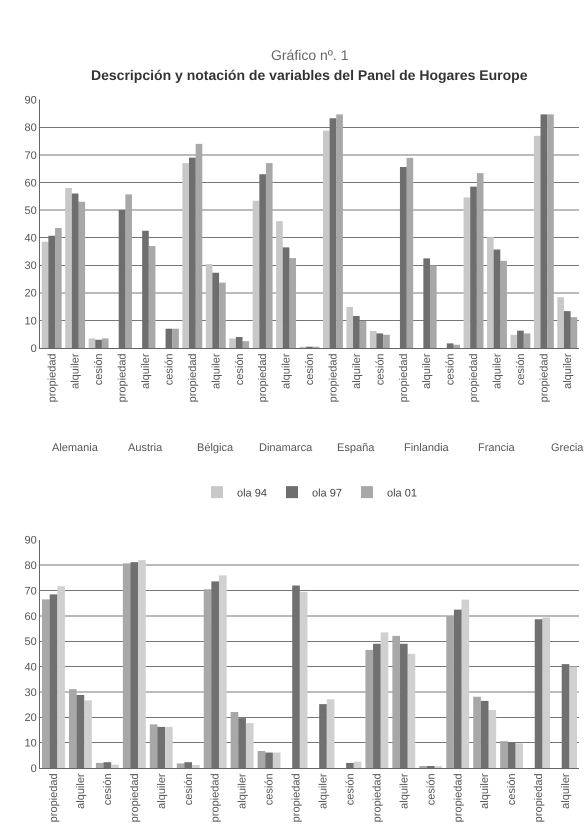 This screenshot has width=584, height=838. What do you see at coordinates (30, 321) in the screenshot?
I see `y-tick-label: 10` at bounding box center [30, 321].